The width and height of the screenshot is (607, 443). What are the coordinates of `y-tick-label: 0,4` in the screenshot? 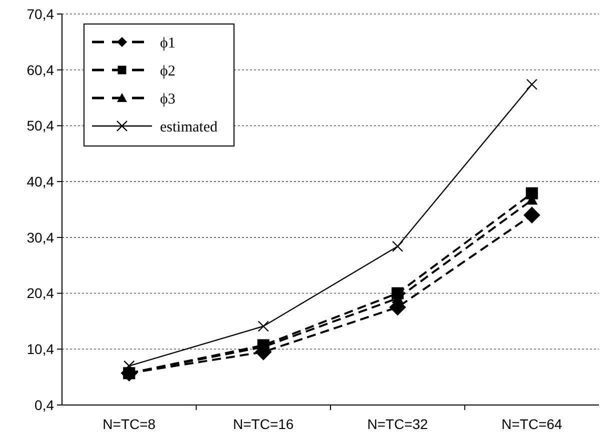 It's located at (44, 404).